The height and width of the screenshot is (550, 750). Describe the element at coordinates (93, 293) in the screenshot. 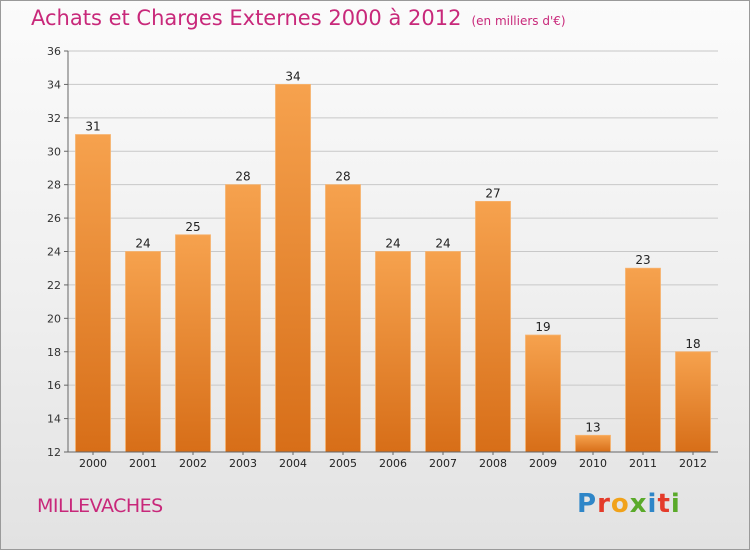

I see `bar-2000` at that location.